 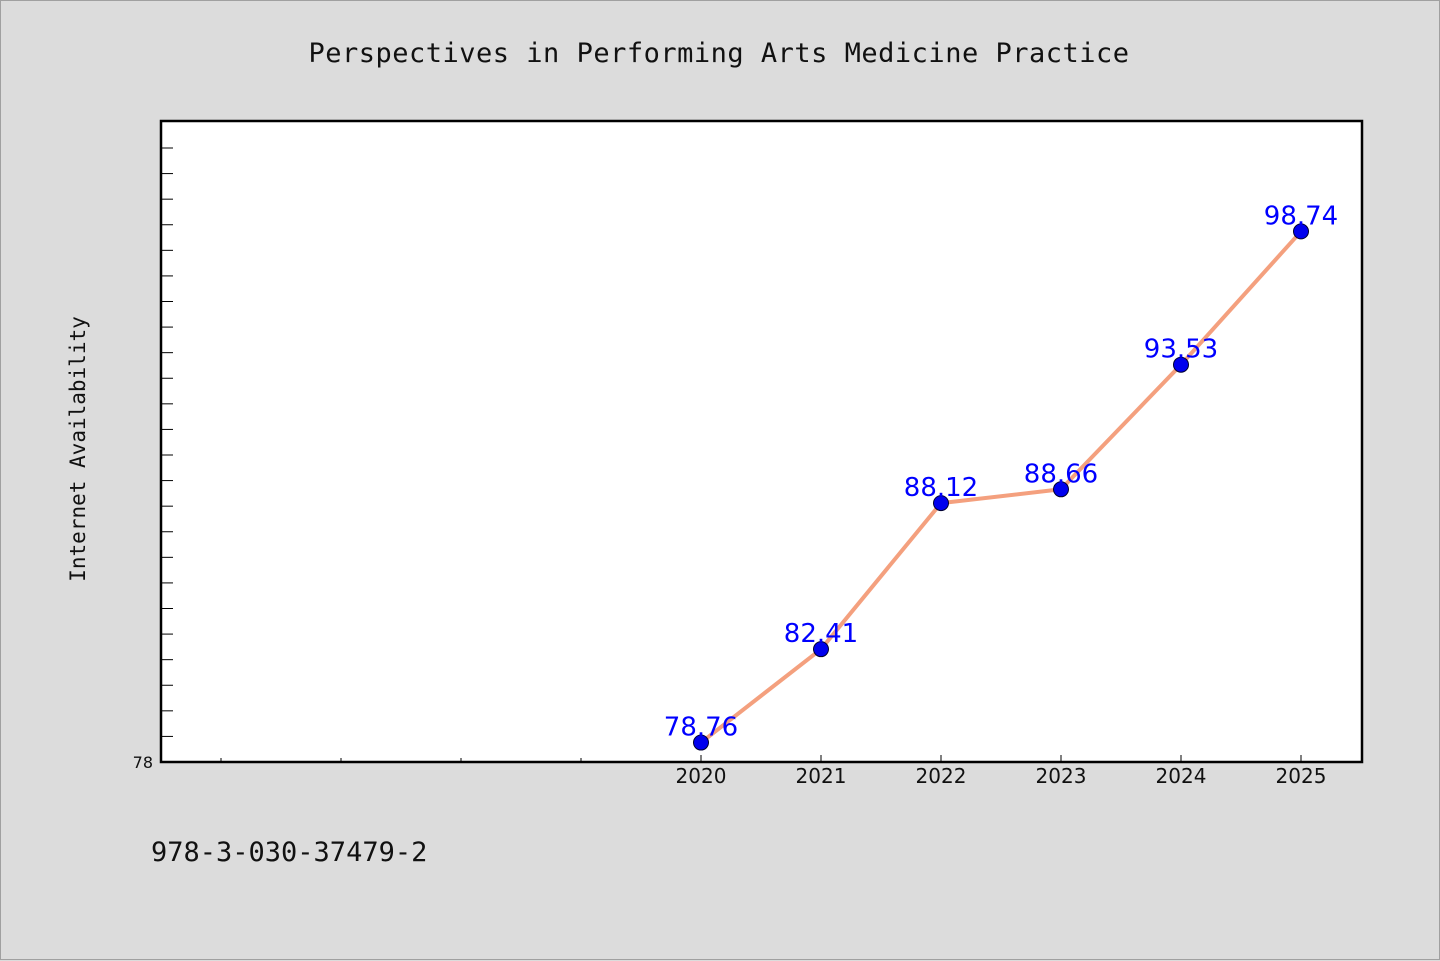 What do you see at coordinates (941, 488) in the screenshot?
I see `data-label: 88.12` at bounding box center [941, 488].